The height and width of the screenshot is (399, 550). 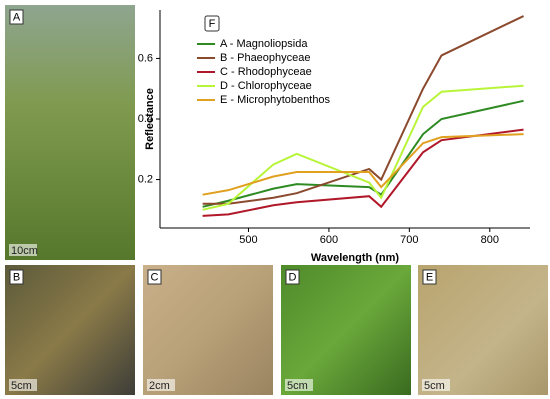 I want to click on scale-label: 2cm, so click(x=159, y=386).